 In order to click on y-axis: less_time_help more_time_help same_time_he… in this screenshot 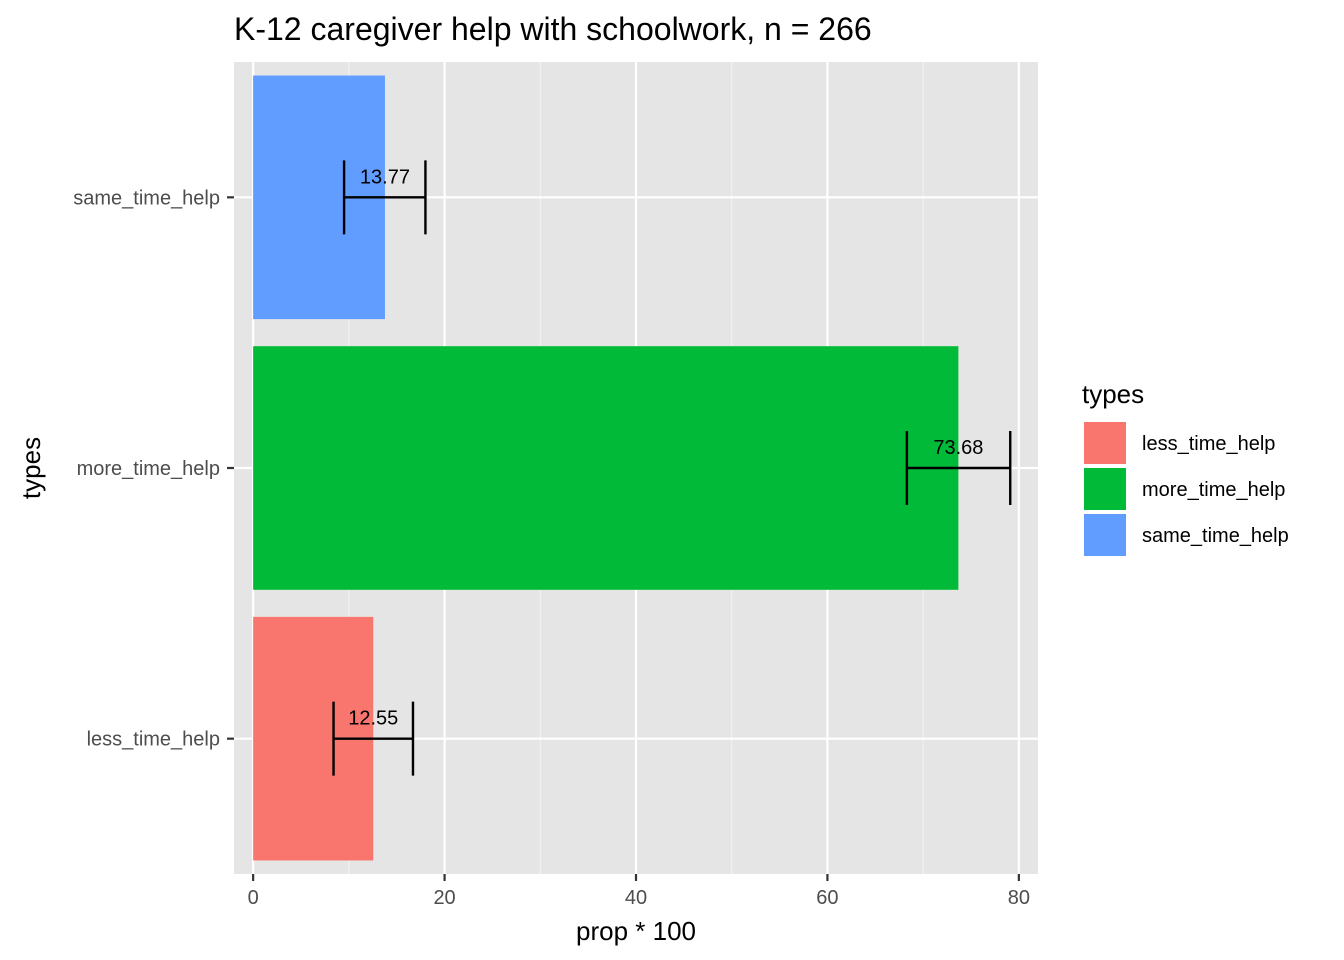, I will do `click(153, 469)`.